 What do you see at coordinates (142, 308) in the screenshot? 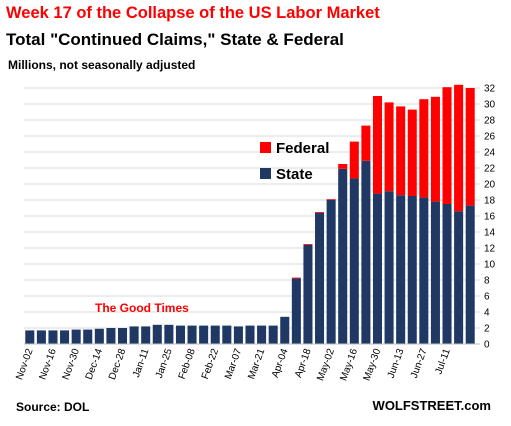
I see `annotation-good-times: The Good Times` at bounding box center [142, 308].